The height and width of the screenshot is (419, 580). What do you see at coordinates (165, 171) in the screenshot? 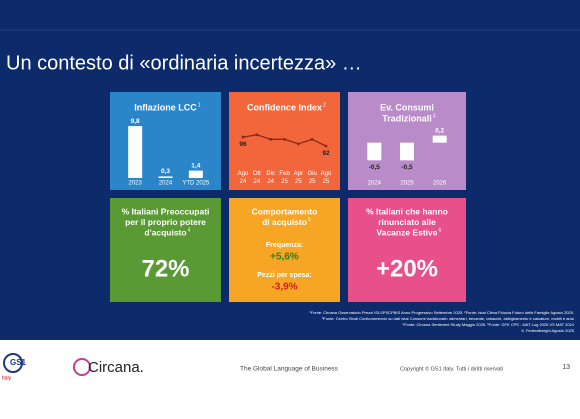
I see `data-label: 0,3` at bounding box center [165, 171].